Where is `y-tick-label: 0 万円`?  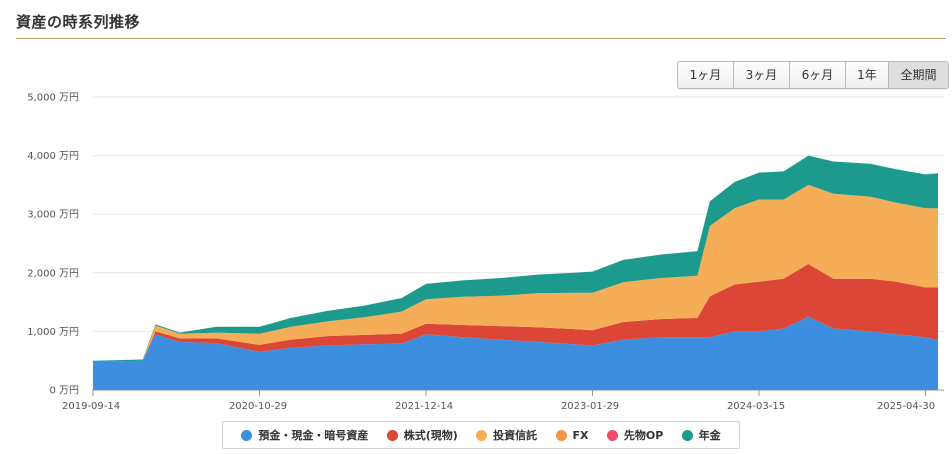
y-tick-label: 0 万円 is located at coordinates (64, 391).